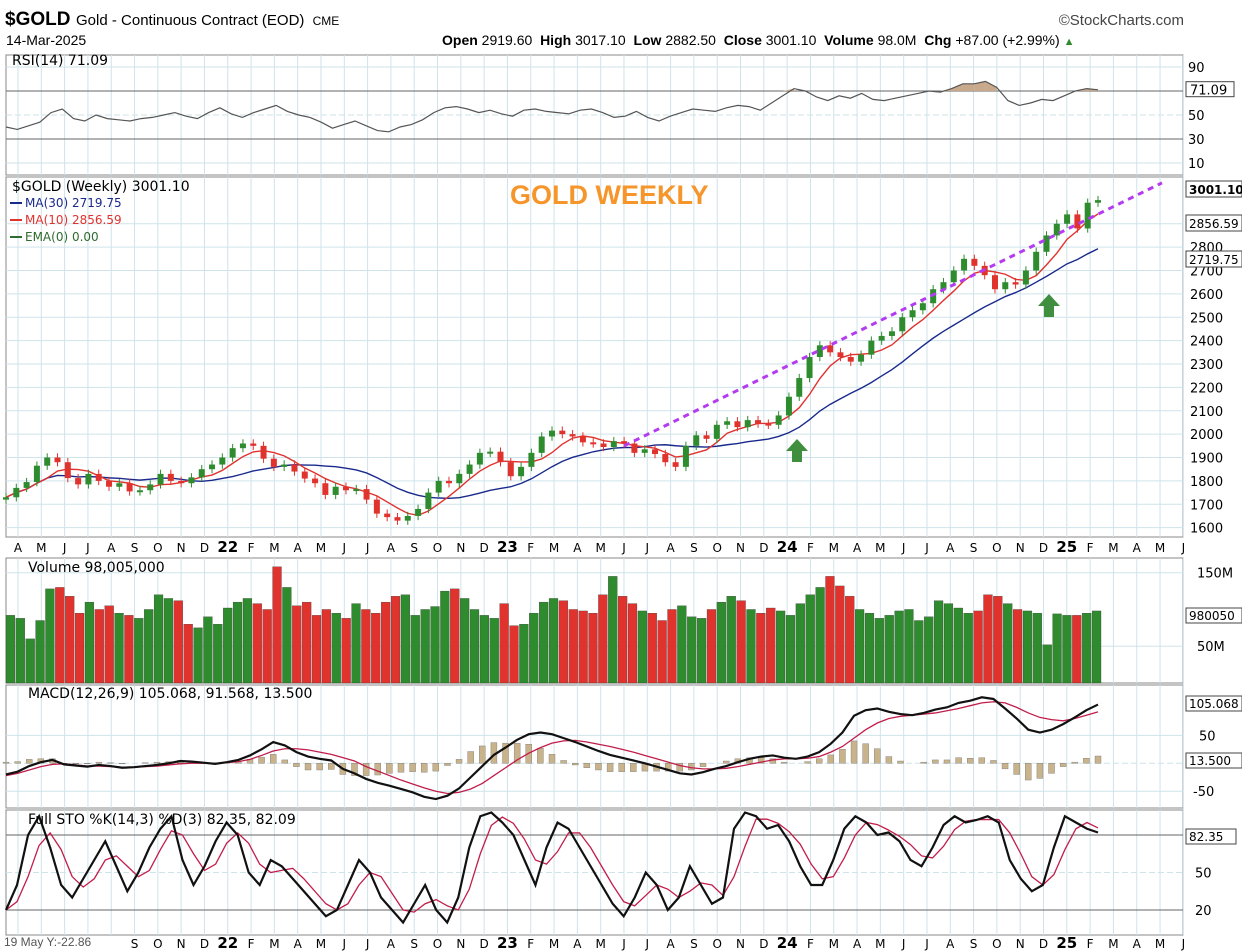  I want to click on price-y-tick: 2700, so click(1206, 272).